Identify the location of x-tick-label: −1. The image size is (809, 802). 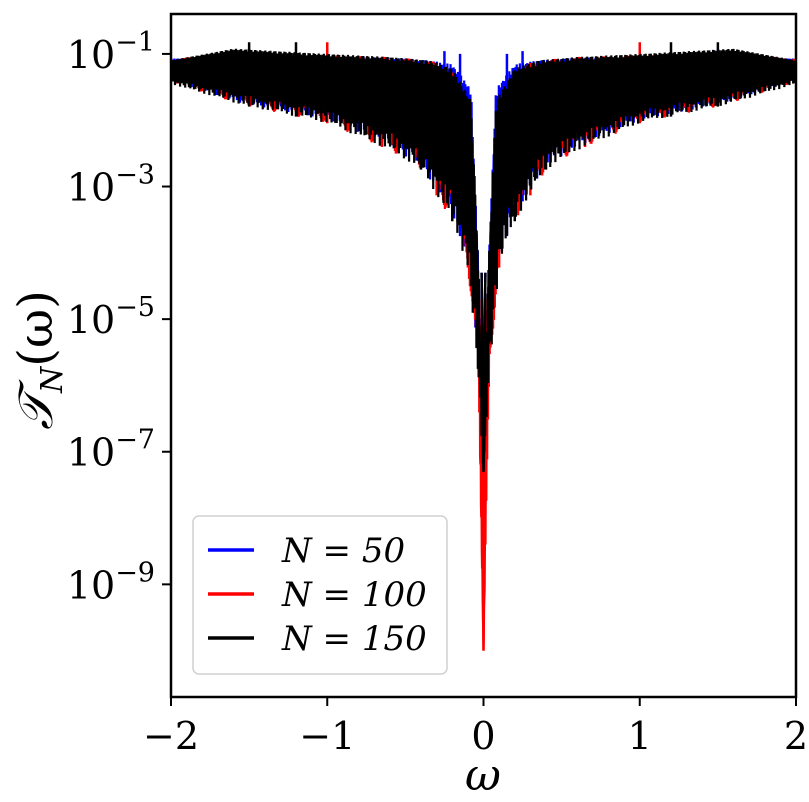
(327, 736).